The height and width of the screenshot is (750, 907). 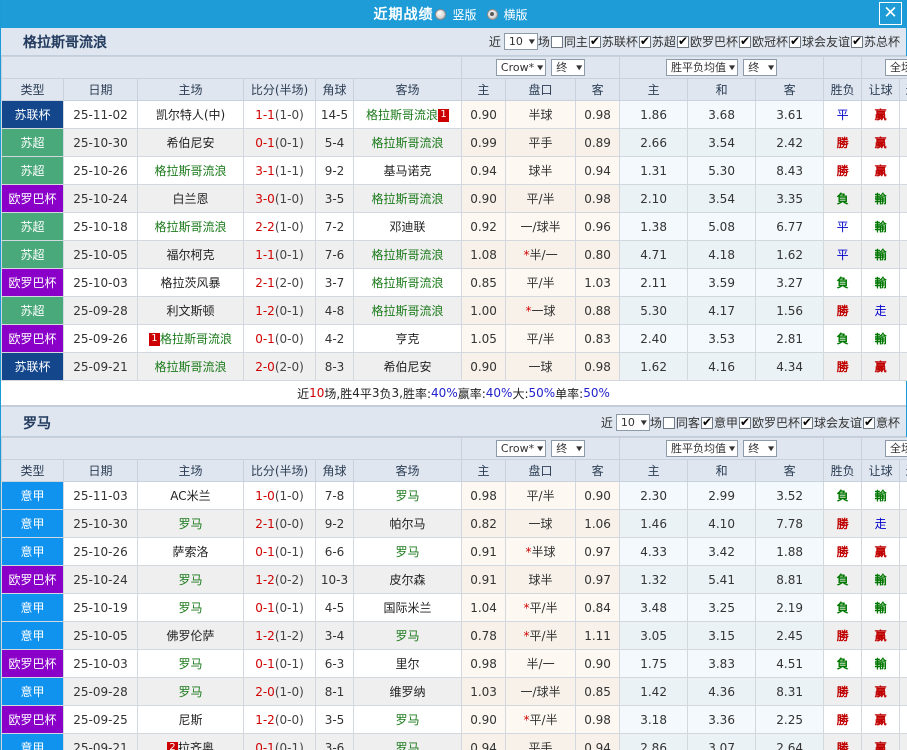 What do you see at coordinates (843, 89) in the screenshot?
I see `col-header-wdl: 胜负` at bounding box center [843, 89].